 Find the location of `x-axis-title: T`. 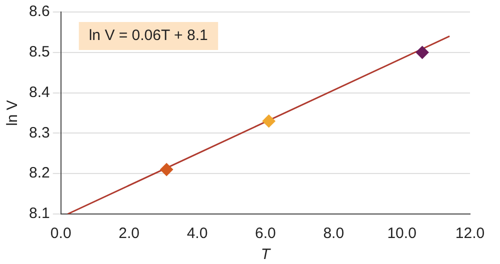

x-axis-title: T is located at coordinates (266, 255).